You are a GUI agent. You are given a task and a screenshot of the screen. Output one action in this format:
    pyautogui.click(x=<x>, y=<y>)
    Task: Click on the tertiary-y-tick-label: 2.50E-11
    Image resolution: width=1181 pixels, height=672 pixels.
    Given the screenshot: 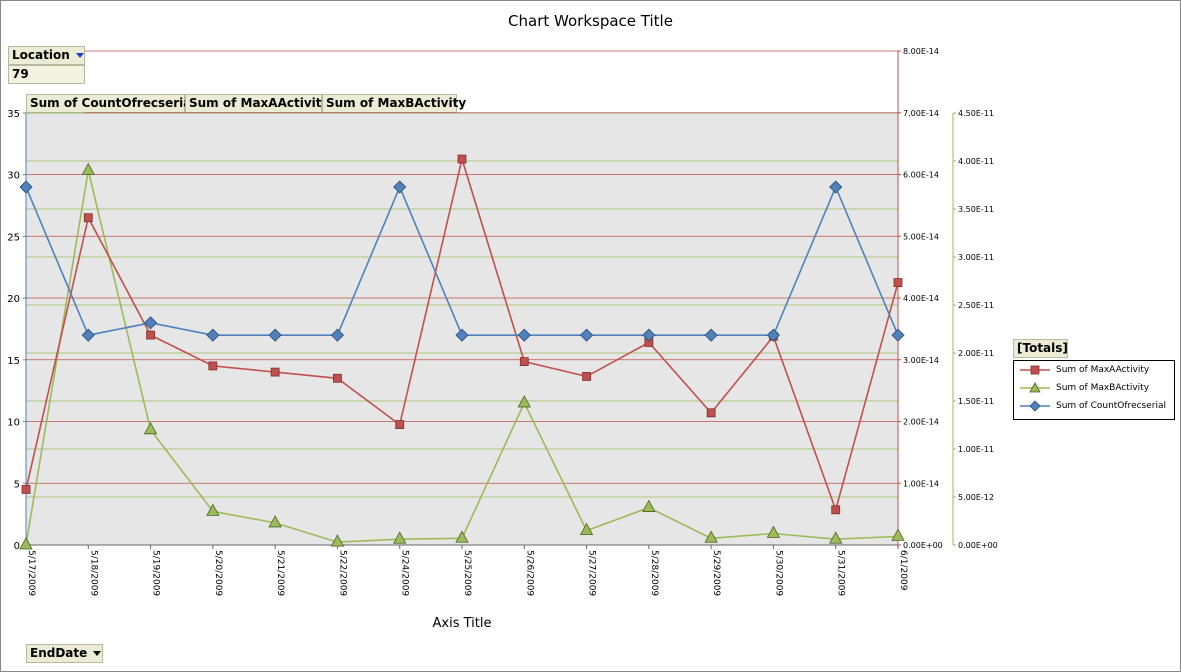 What is the action you would take?
    pyautogui.click(x=976, y=305)
    